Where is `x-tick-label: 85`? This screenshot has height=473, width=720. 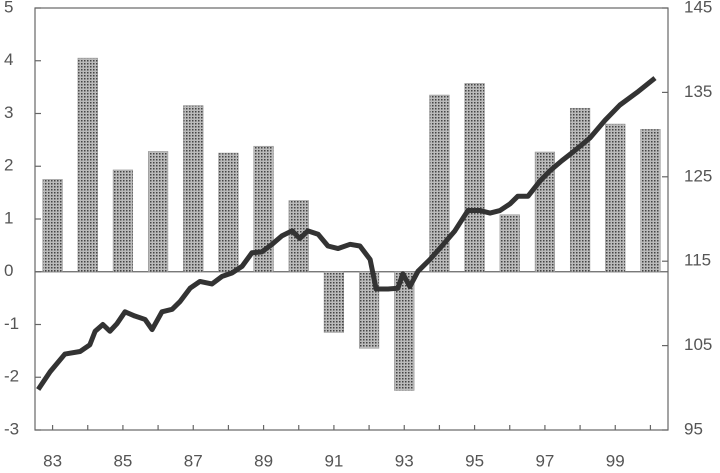
x-tick-label: 85 is located at coordinates (122, 460).